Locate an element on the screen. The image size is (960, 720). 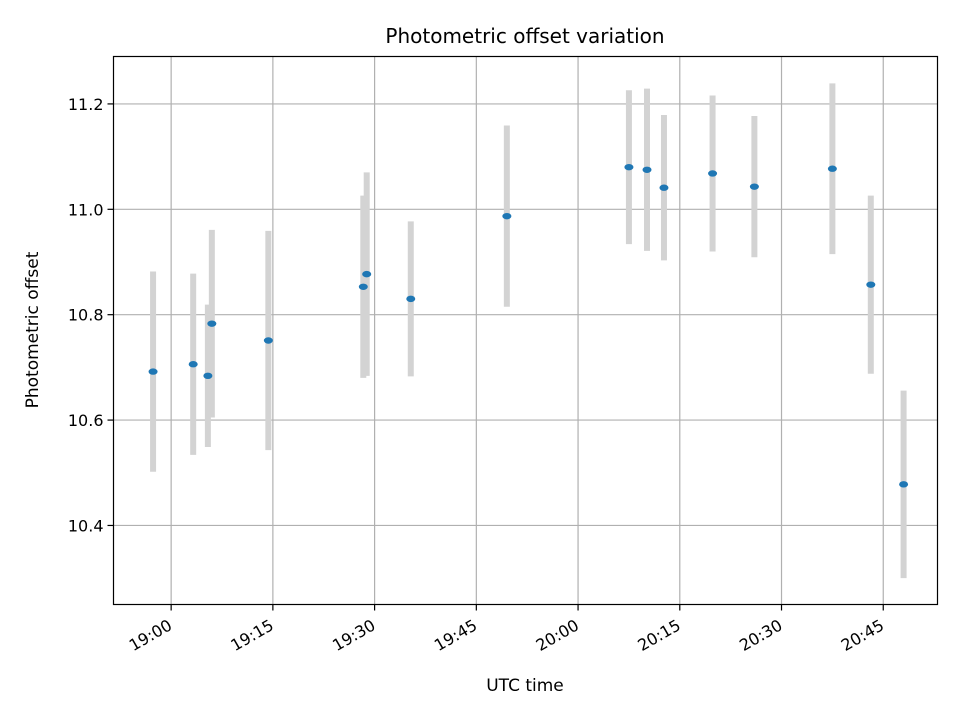
chart-title: Photometric offset variation is located at coordinates (524, 36).